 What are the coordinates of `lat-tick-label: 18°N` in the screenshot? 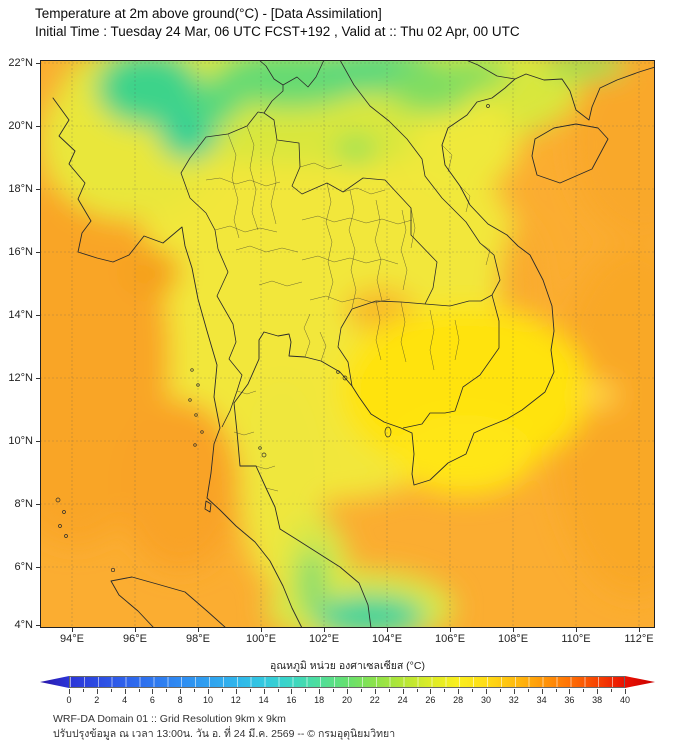 It's located at (20, 189).